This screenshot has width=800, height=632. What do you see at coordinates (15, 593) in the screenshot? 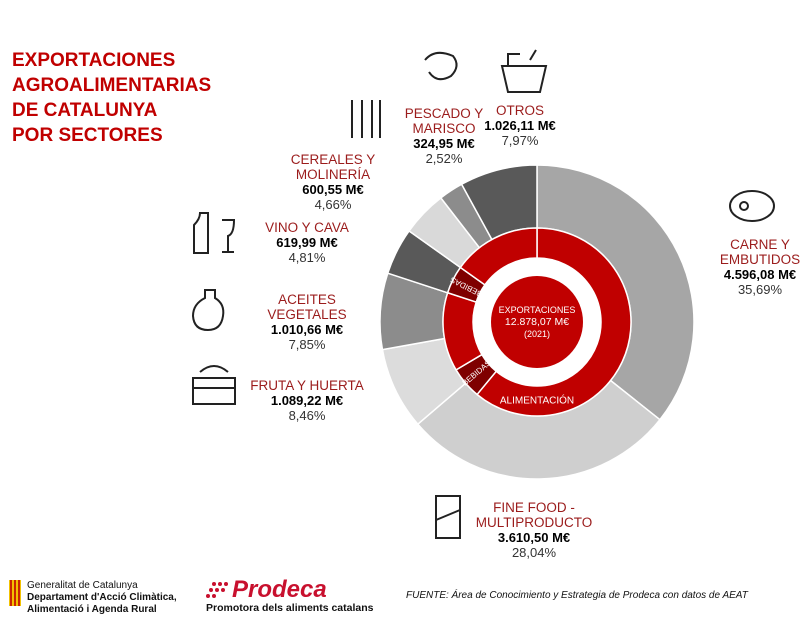
I see `generalitat-logo` at bounding box center [15, 593].